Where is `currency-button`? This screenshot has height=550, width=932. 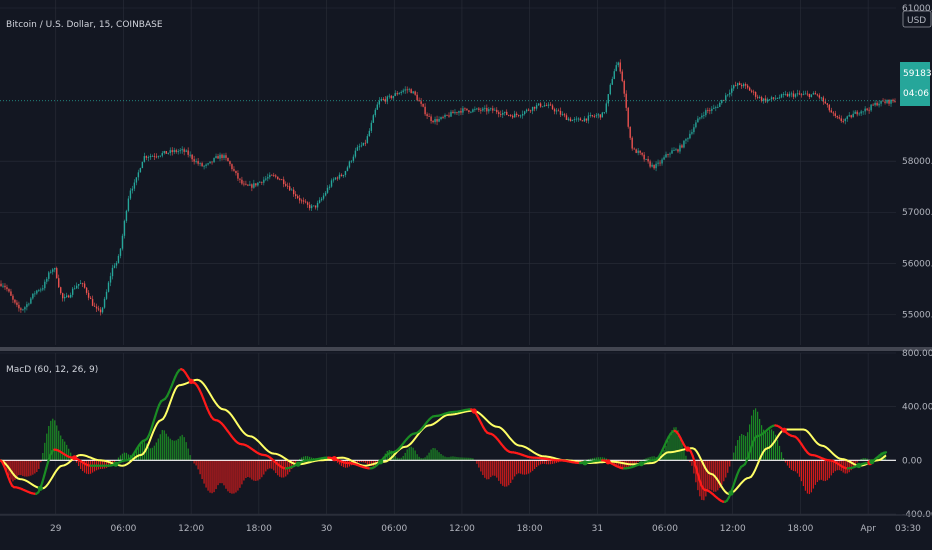
currency-button is located at coordinates (917, 19).